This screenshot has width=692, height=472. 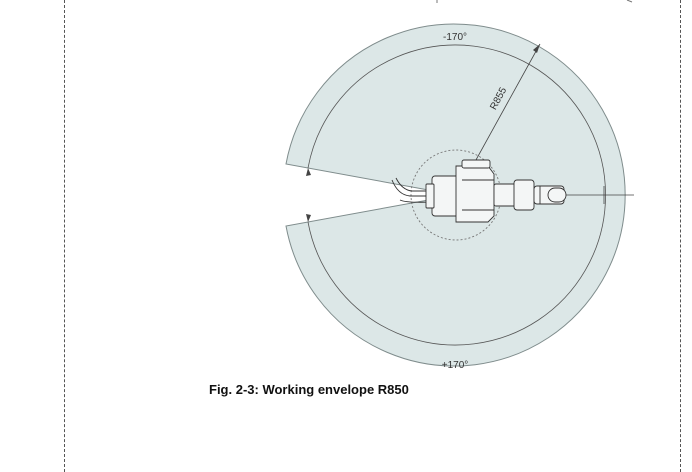 What do you see at coordinates (308, 172) in the screenshot?
I see `arc-arrow-top` at bounding box center [308, 172].